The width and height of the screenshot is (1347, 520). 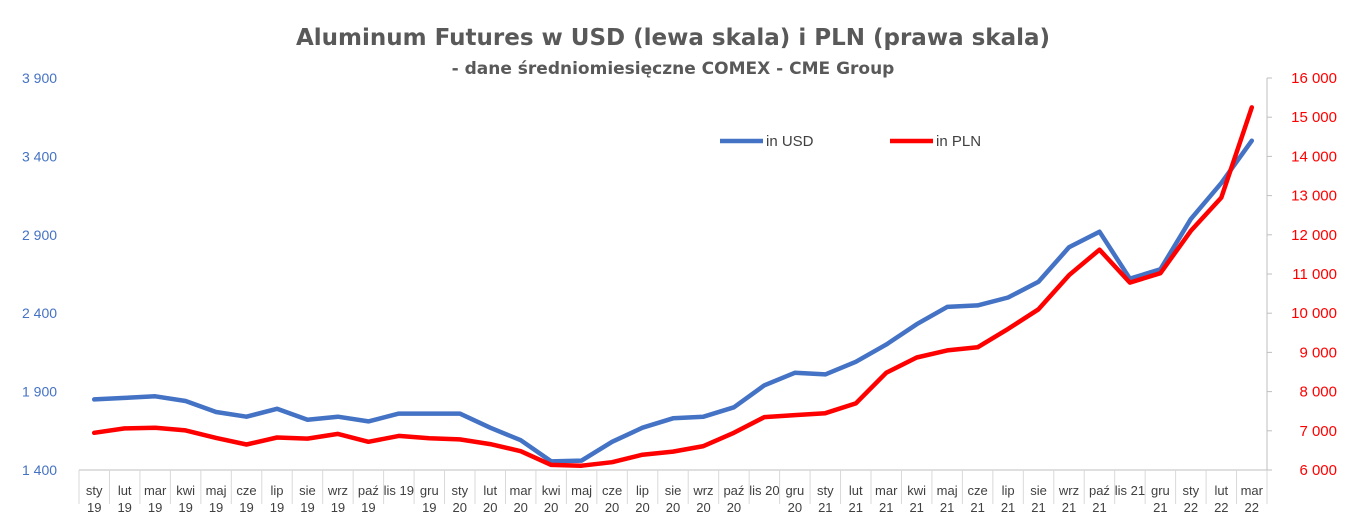 What do you see at coordinates (1130, 490) in the screenshot?
I see `x-tick-label: lis 21` at bounding box center [1130, 490].